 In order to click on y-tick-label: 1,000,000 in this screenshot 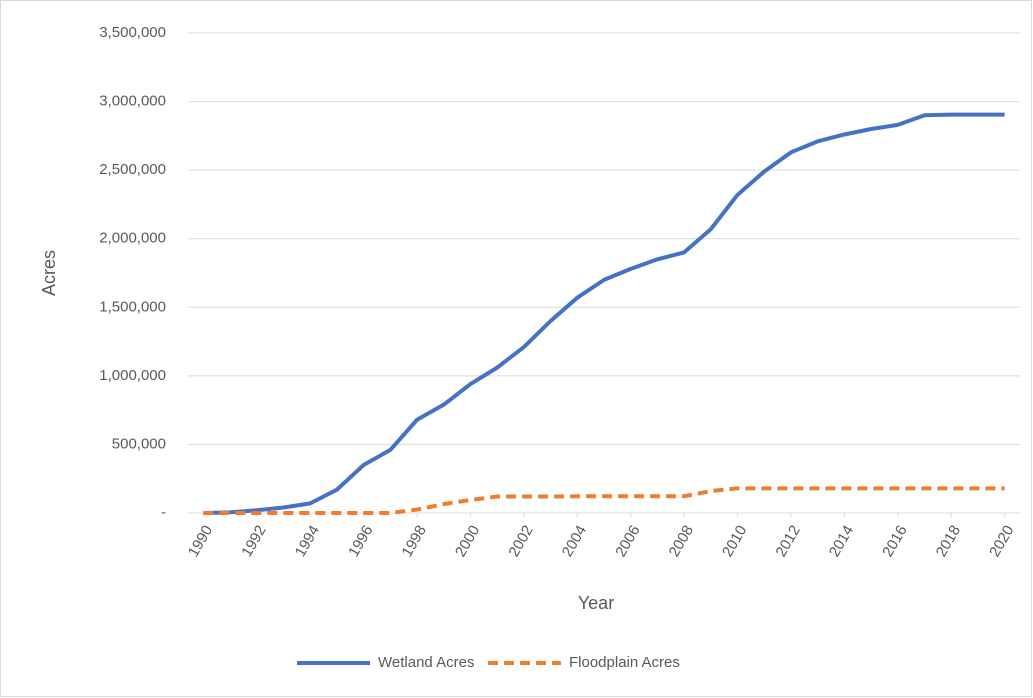, I will do `click(132, 375)`.